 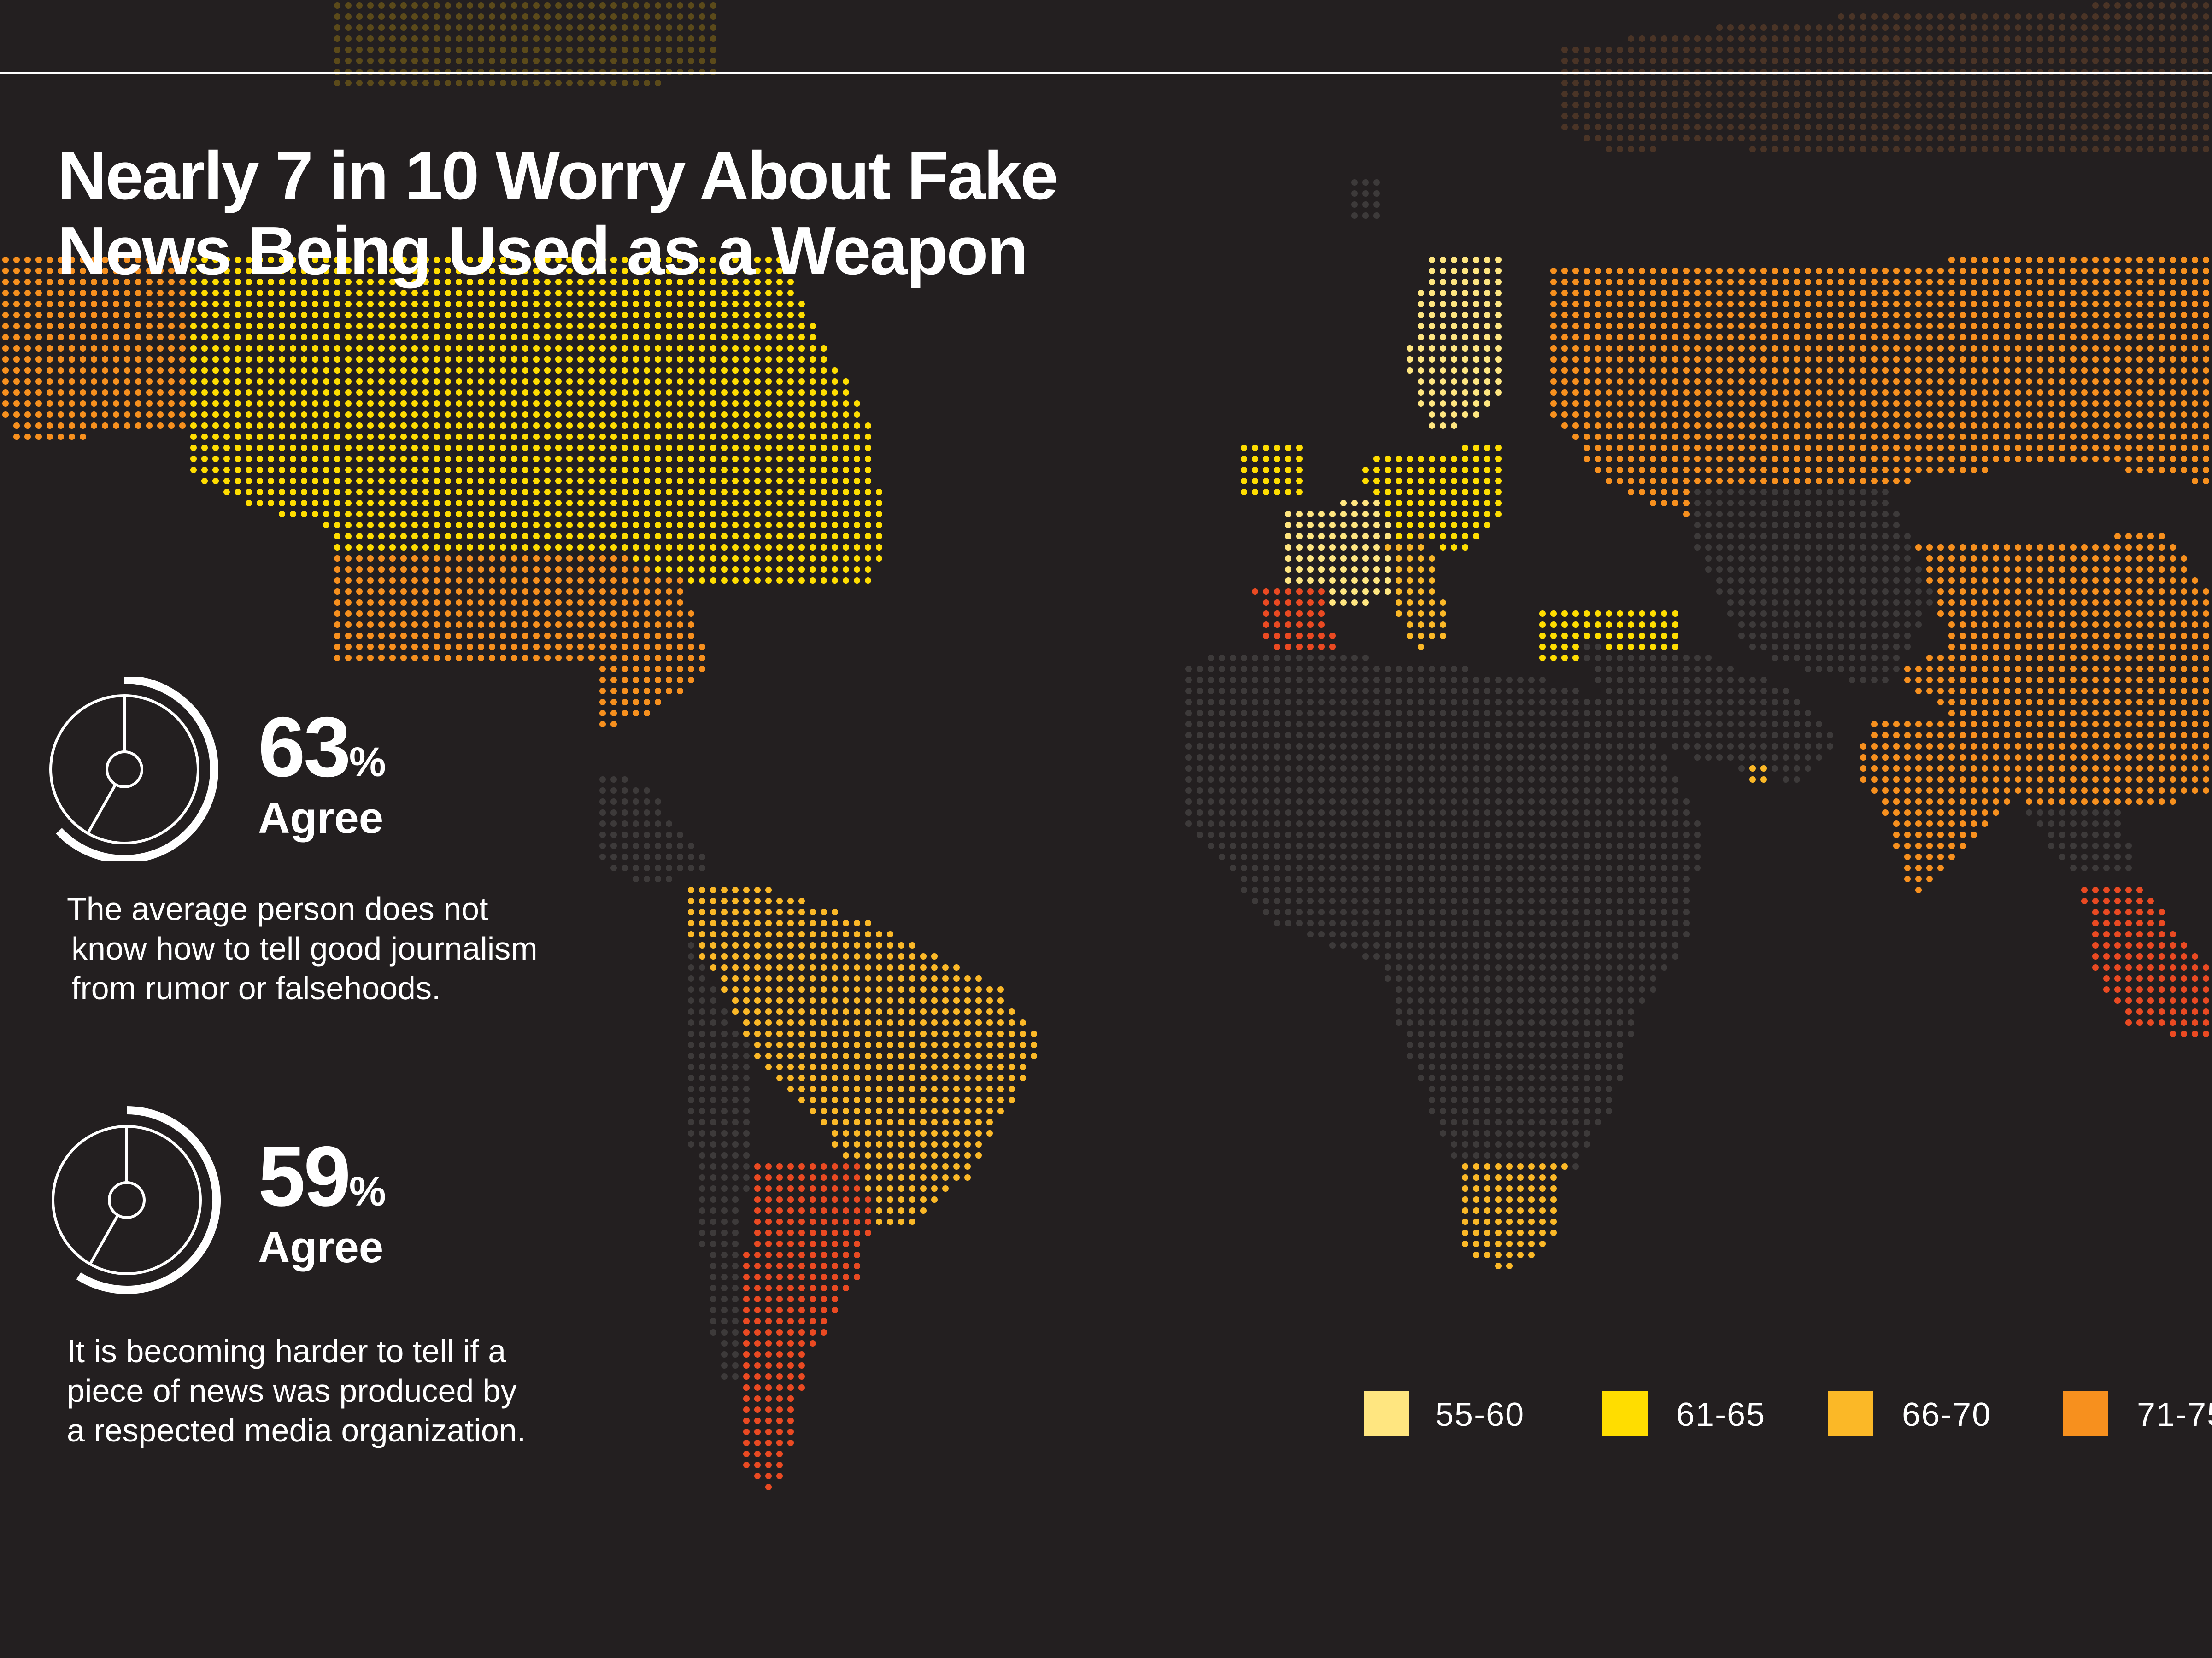 I want to click on map-dot-france, so click(x=1299, y=569).